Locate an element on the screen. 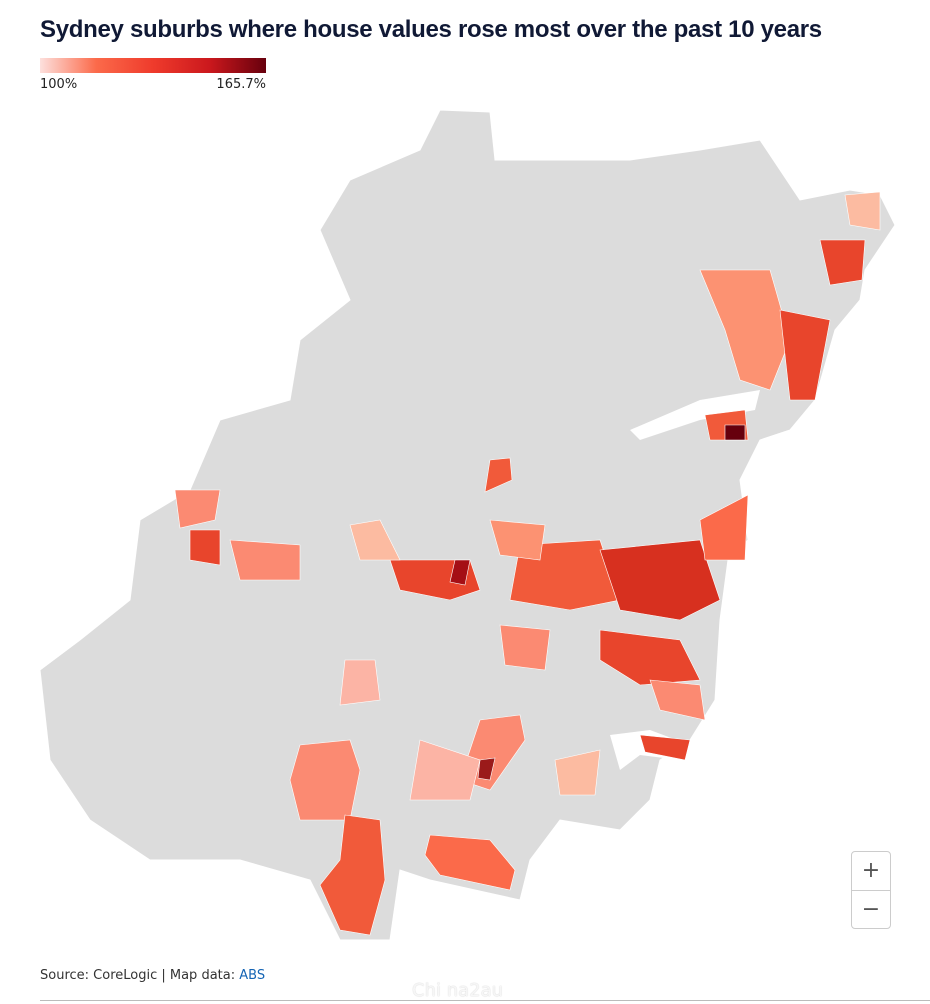 This screenshot has height=1004, width=930. divider is located at coordinates (485, 1000).